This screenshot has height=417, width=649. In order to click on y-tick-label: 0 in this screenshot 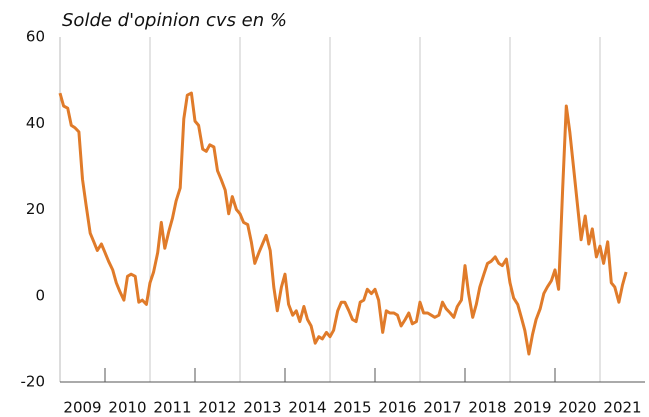, I will do `click(40, 295)`.